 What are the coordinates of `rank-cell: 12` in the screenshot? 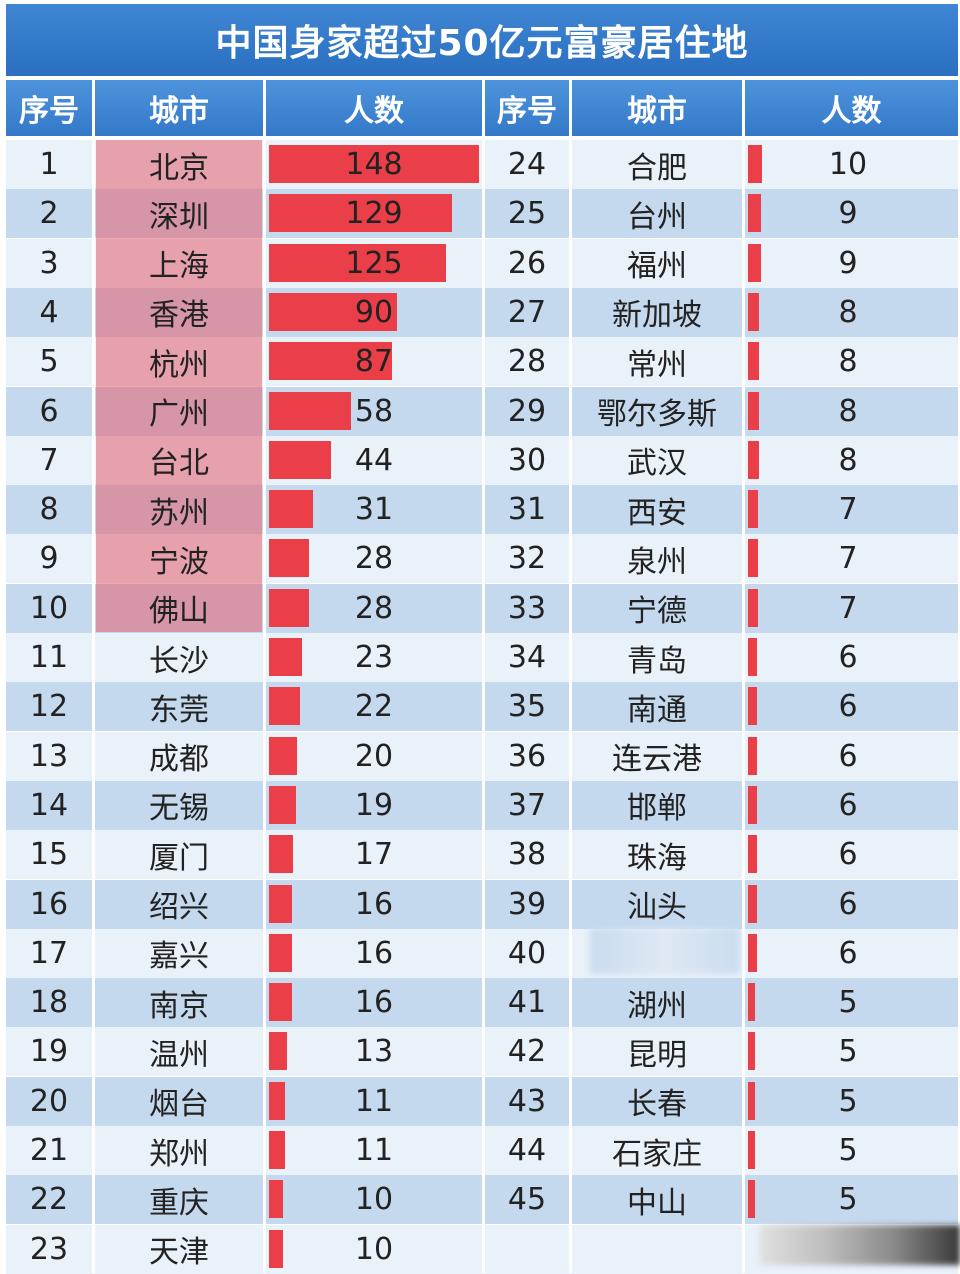 It's located at (49, 707).